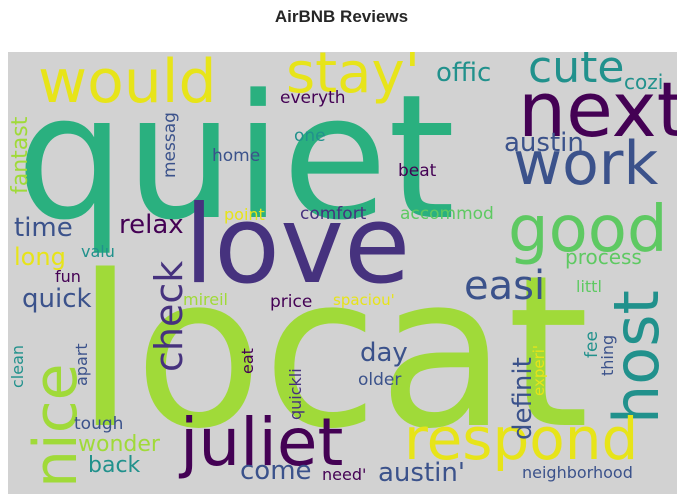 The height and width of the screenshot is (501, 683). Describe the element at coordinates (98, 251) in the screenshot. I see `word-valu: valu` at that location.